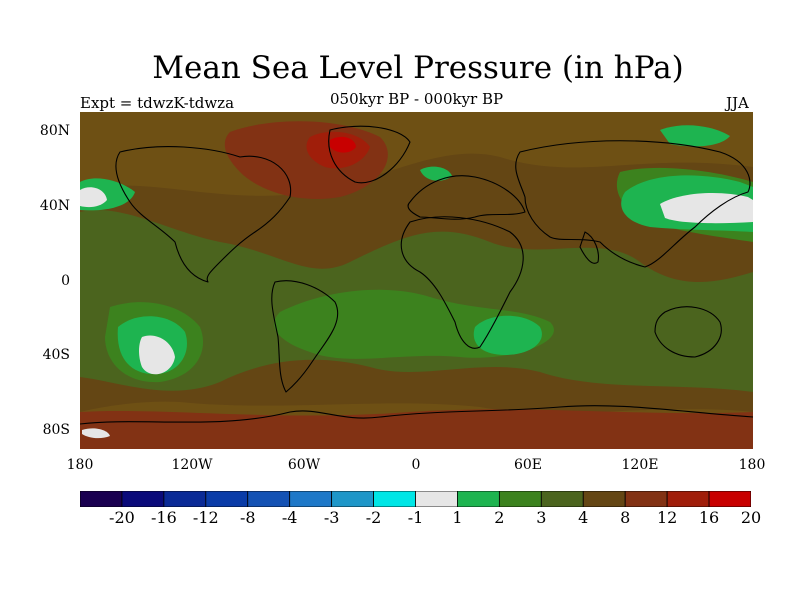  Describe the element at coordinates (289, 517) in the screenshot. I see `colorbar-label: -4` at that location.